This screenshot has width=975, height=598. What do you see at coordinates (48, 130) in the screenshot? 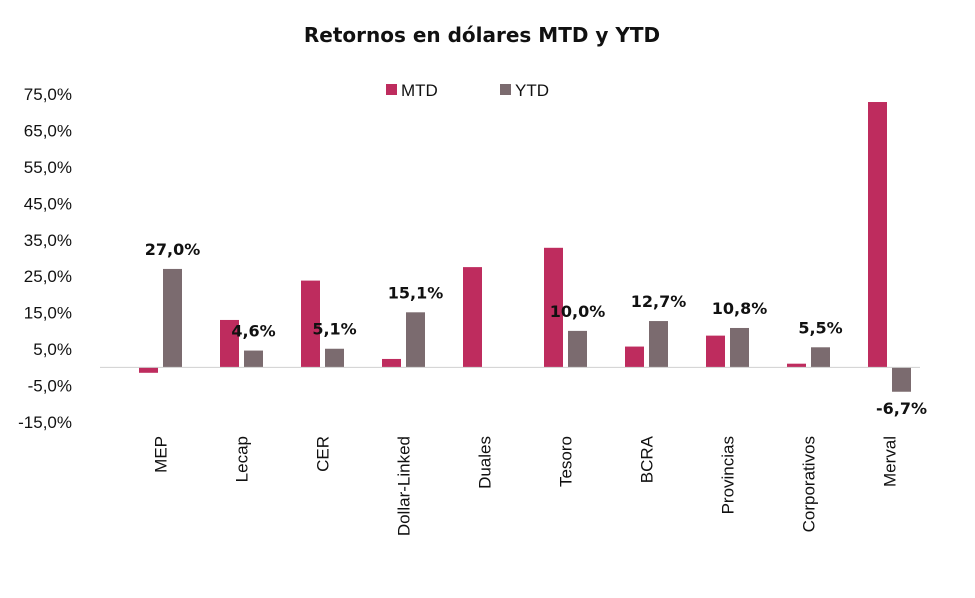
I see `y-tick-label: 65,0%` at bounding box center [48, 130].